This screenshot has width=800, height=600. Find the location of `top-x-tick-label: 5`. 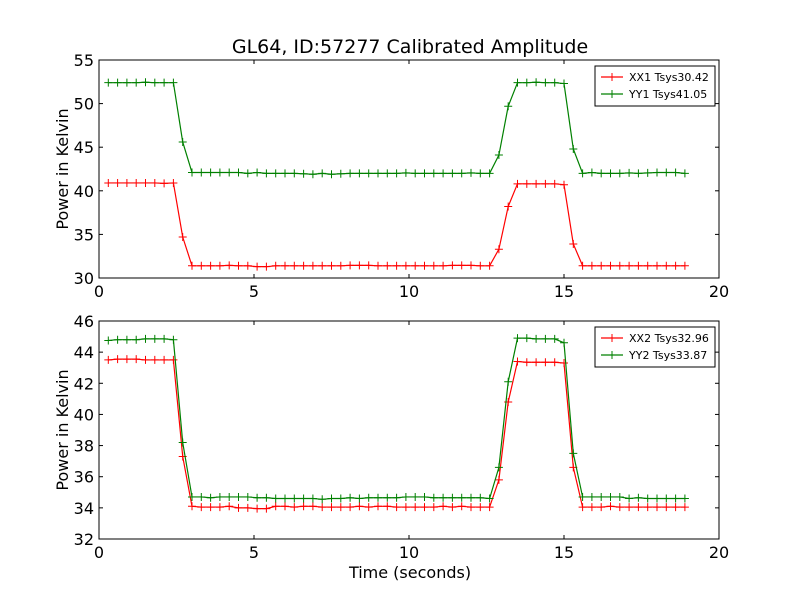

top-x-tick-label: 5 is located at coordinates (254, 291).